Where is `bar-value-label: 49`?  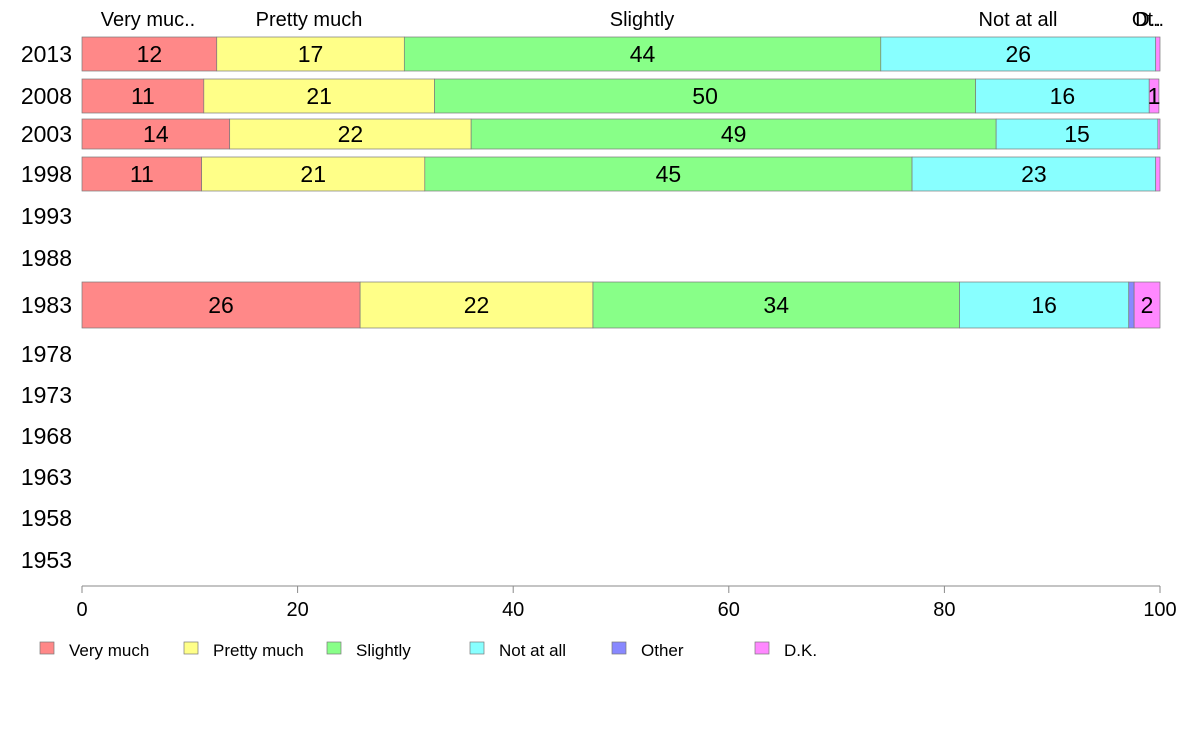
bar-value-label: 49 is located at coordinates (734, 134).